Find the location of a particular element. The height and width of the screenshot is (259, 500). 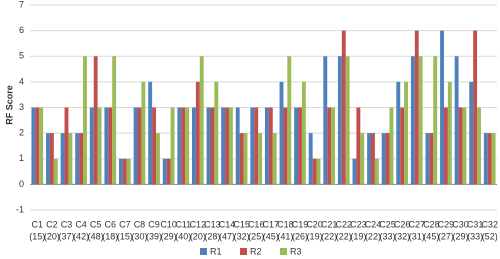

x-tick-label: (33) is located at coordinates (475, 236).